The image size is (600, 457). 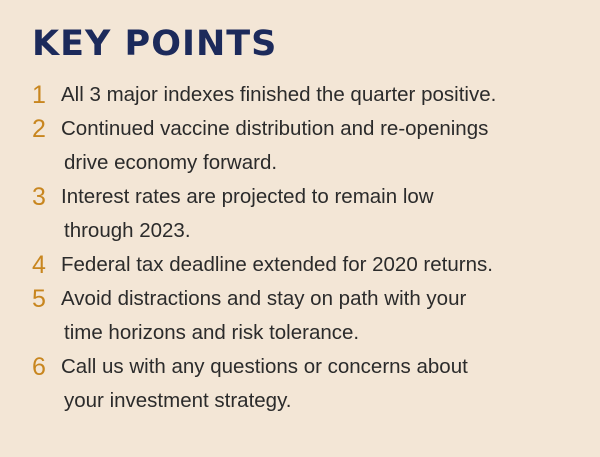 What do you see at coordinates (39, 265) in the screenshot?
I see `item-number: 4` at bounding box center [39, 265].